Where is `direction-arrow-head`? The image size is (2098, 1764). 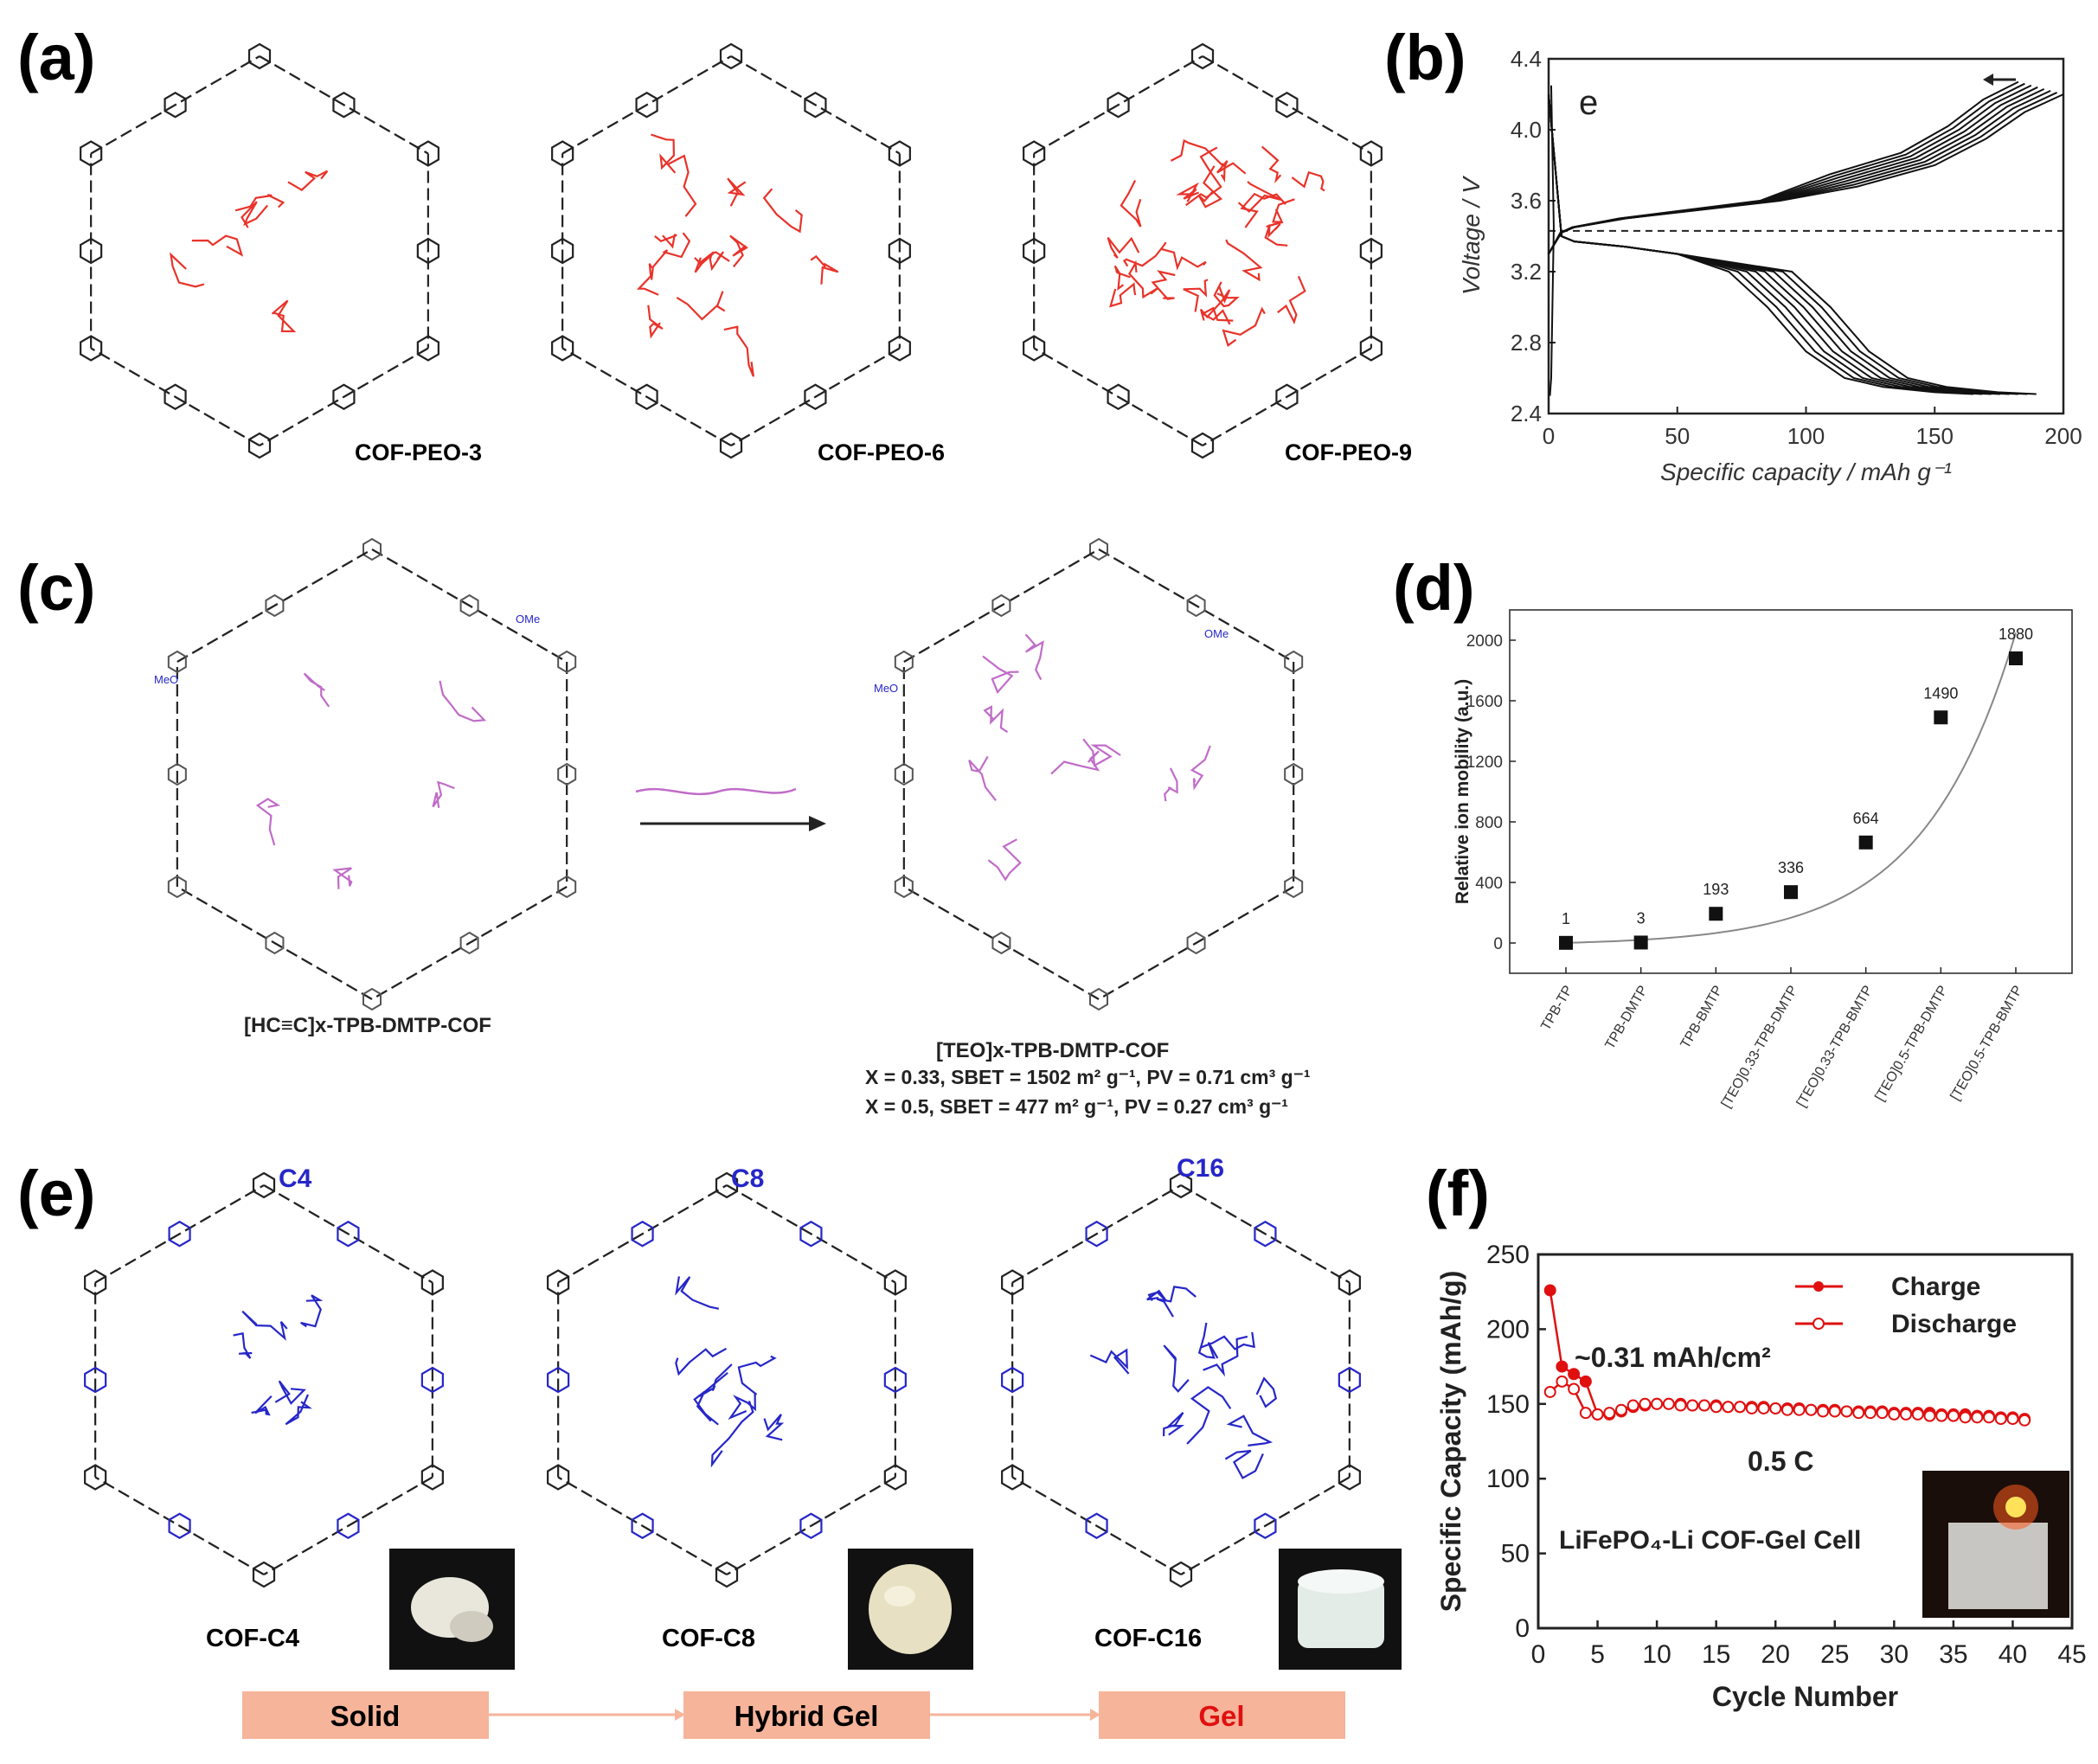
direction-arrow-head is located at coordinates (1988, 80).